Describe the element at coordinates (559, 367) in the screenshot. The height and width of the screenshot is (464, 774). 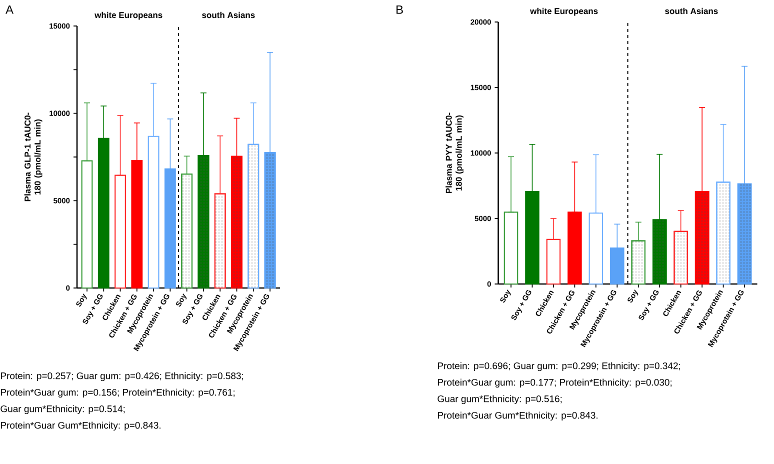
I see `text: Protein: p=0.696; Guar gum: p=0.299; Ethnicity: p=0.342;` at that location.